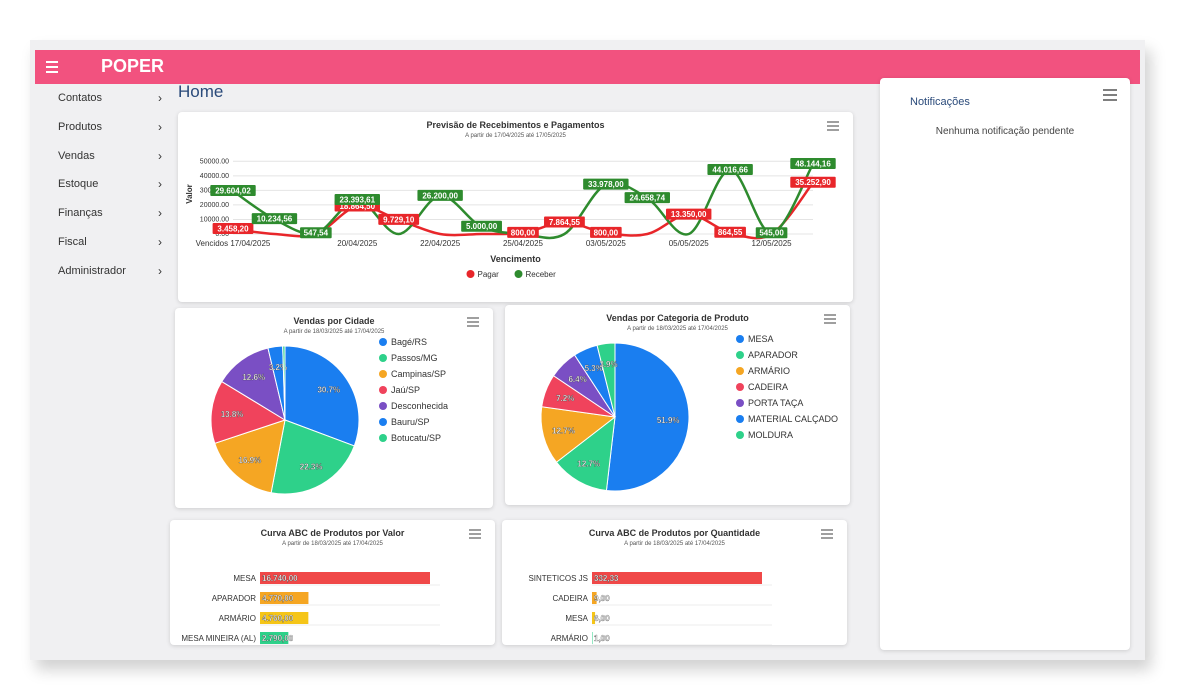  Describe the element at coordinates (773, 355) in the screenshot. I see `legend-label: APARADOR` at that location.